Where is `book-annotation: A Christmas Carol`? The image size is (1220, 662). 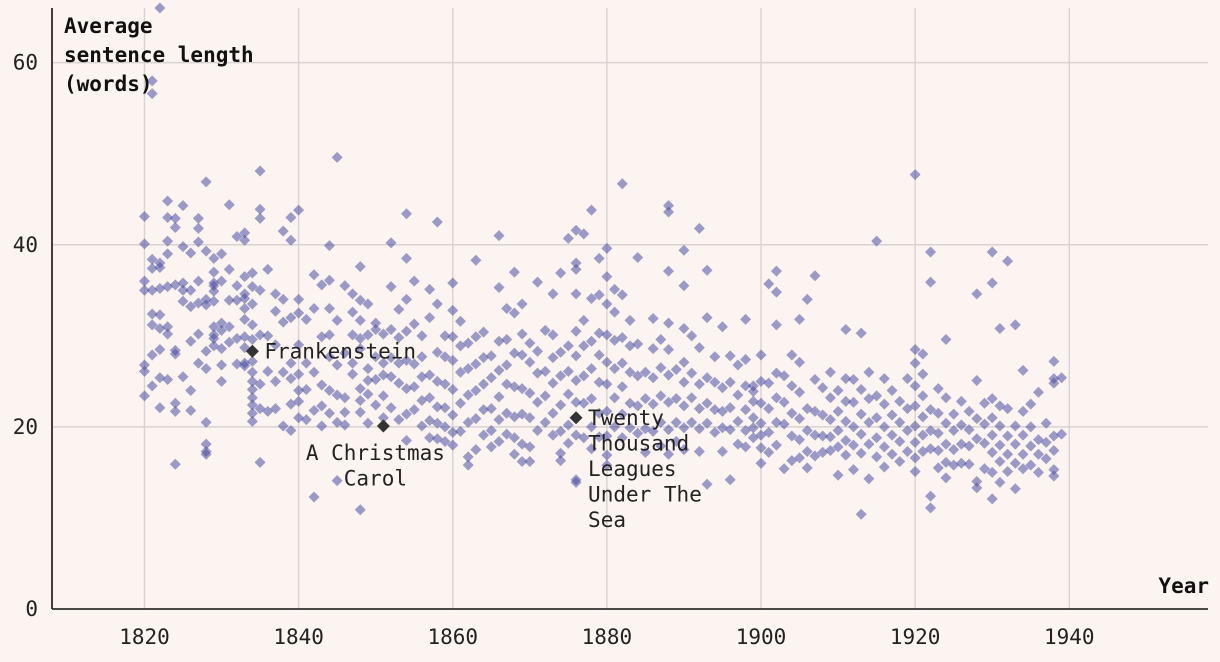 book-annotation: A Christmas Carol is located at coordinates (375, 466).